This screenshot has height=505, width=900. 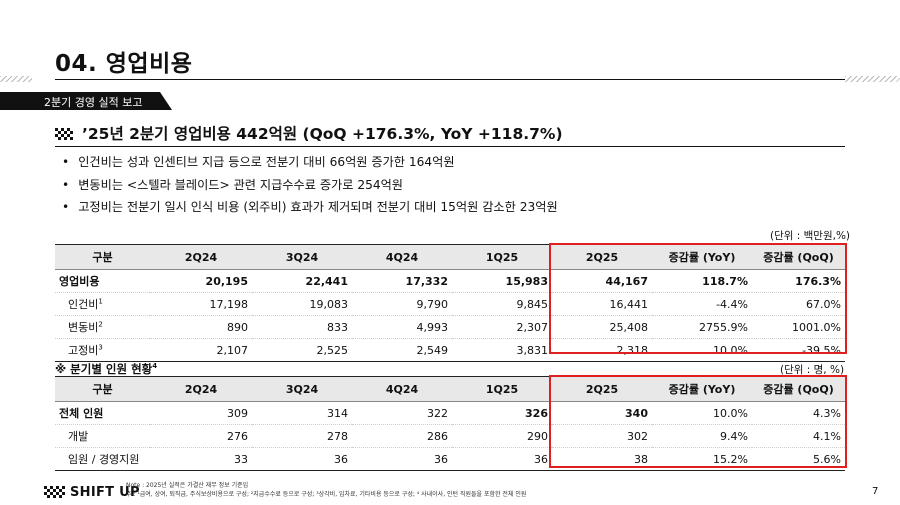 I want to click on table-cell: -4.4%, so click(x=702, y=304).